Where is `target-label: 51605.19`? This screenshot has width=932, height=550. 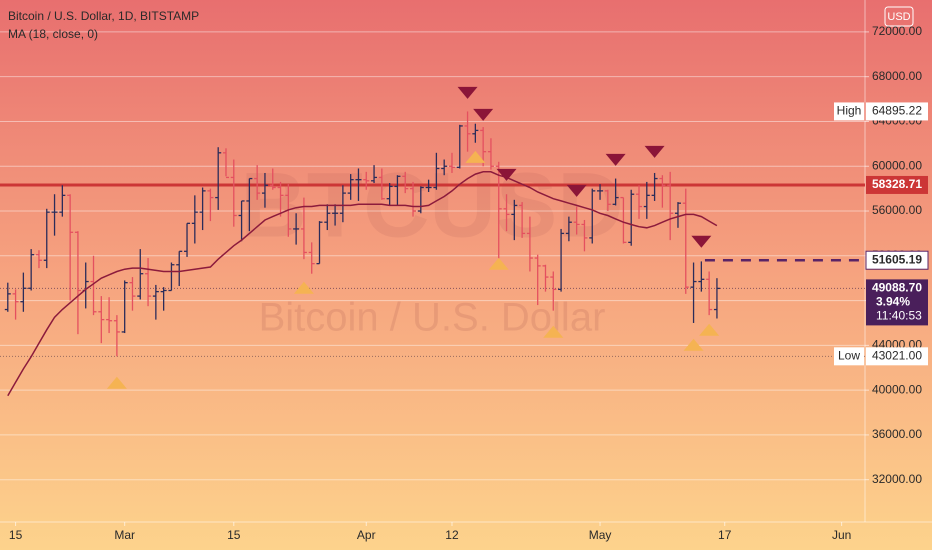 target-label: 51605.19 is located at coordinates (897, 259).